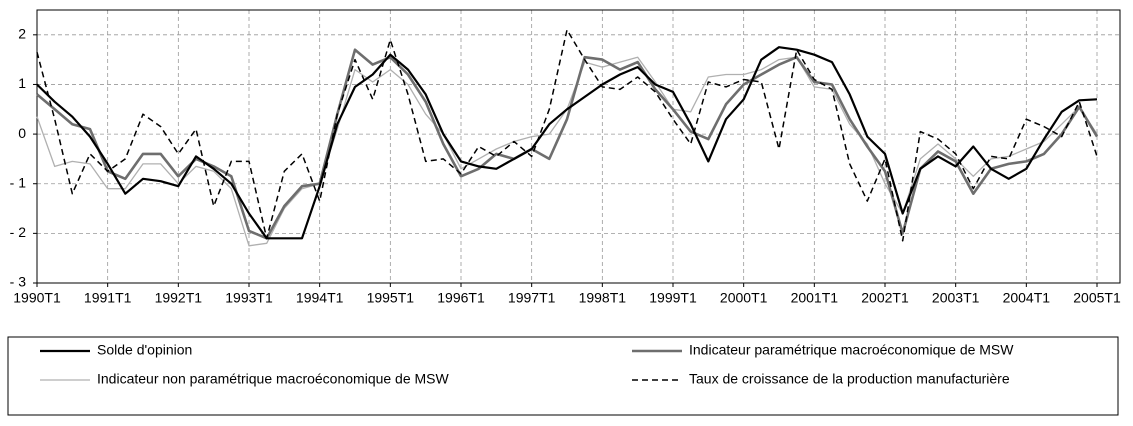 The width and height of the screenshot is (1133, 426). Describe the element at coordinates (108, 298) in the screenshot. I see `x-tick-label: 1991T1` at that location.